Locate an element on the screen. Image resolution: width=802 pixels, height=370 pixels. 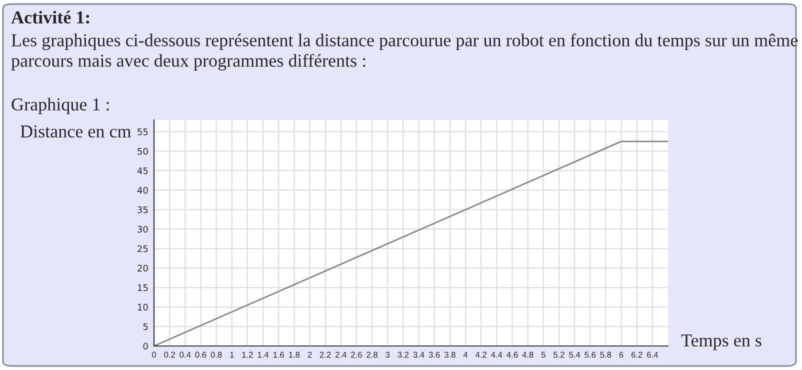
y-tick-label: 10 is located at coordinates (143, 307).